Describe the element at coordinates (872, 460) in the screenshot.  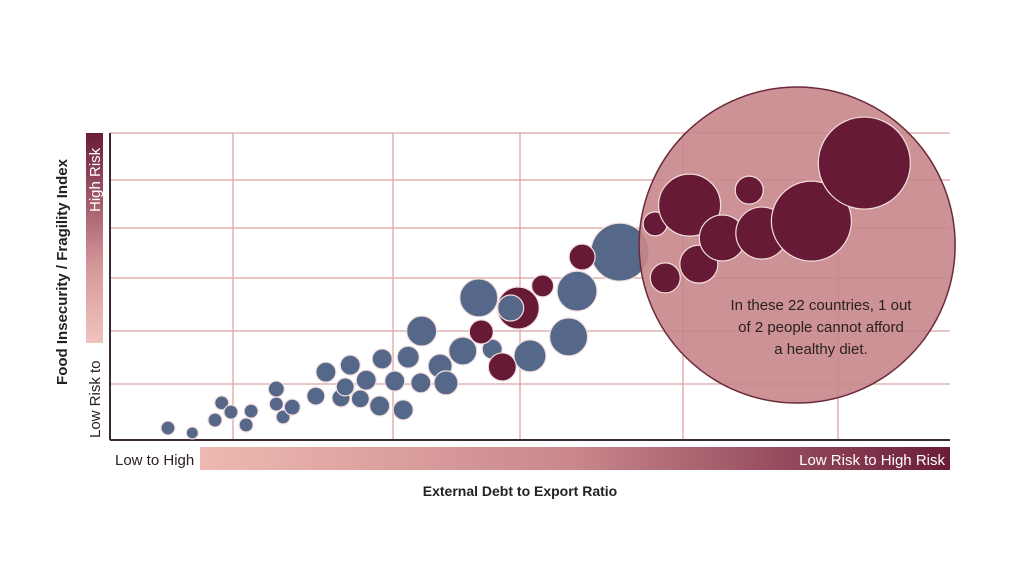
I see `x-scale-high-label: Low Risk to High Risk` at that location.